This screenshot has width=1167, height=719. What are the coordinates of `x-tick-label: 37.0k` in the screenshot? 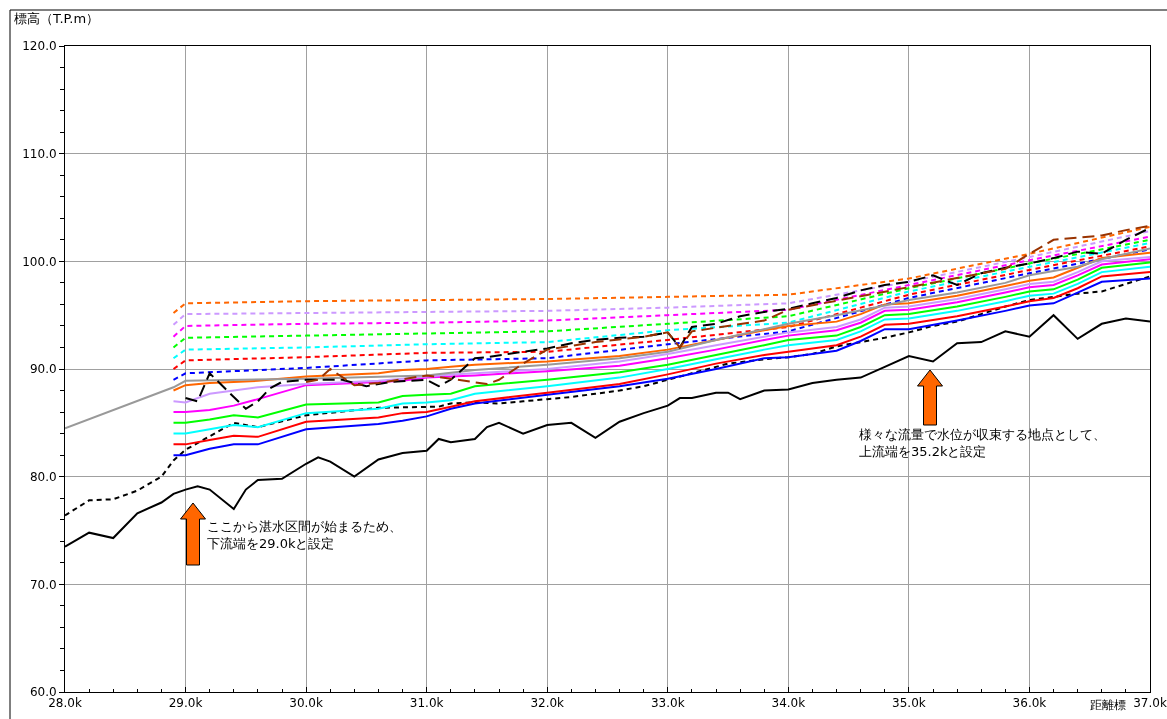 It's located at (1150, 703).